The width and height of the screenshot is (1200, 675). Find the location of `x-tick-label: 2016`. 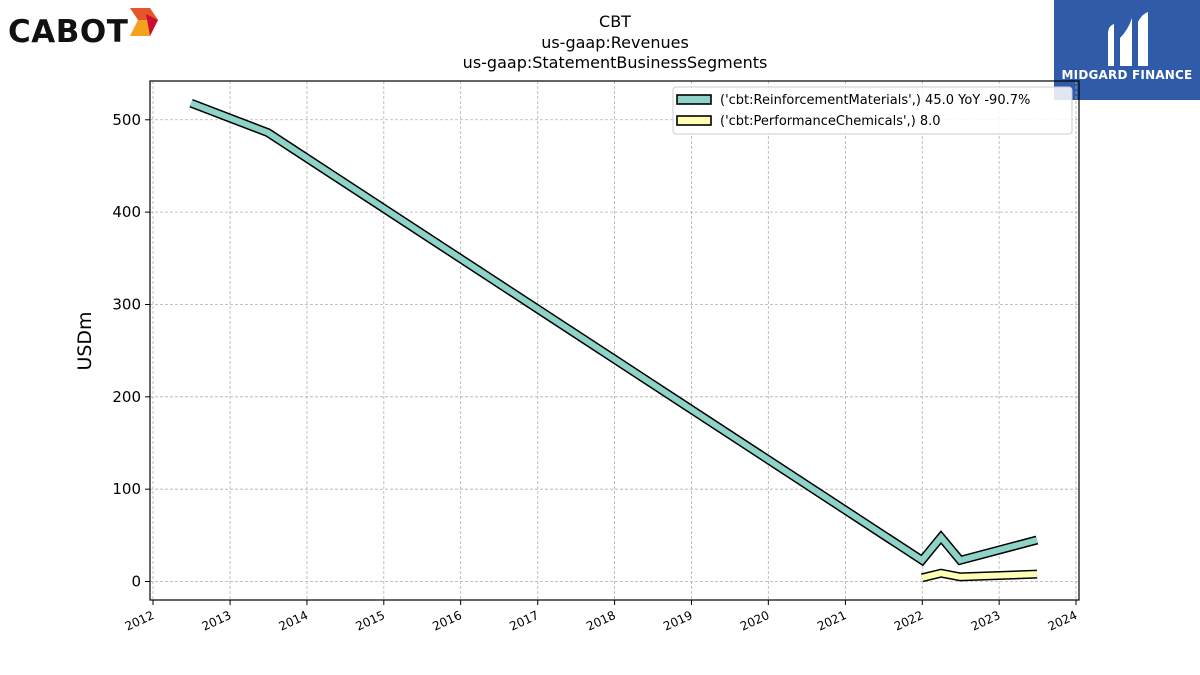

x-tick-label: 2016 is located at coordinates (447, 621).